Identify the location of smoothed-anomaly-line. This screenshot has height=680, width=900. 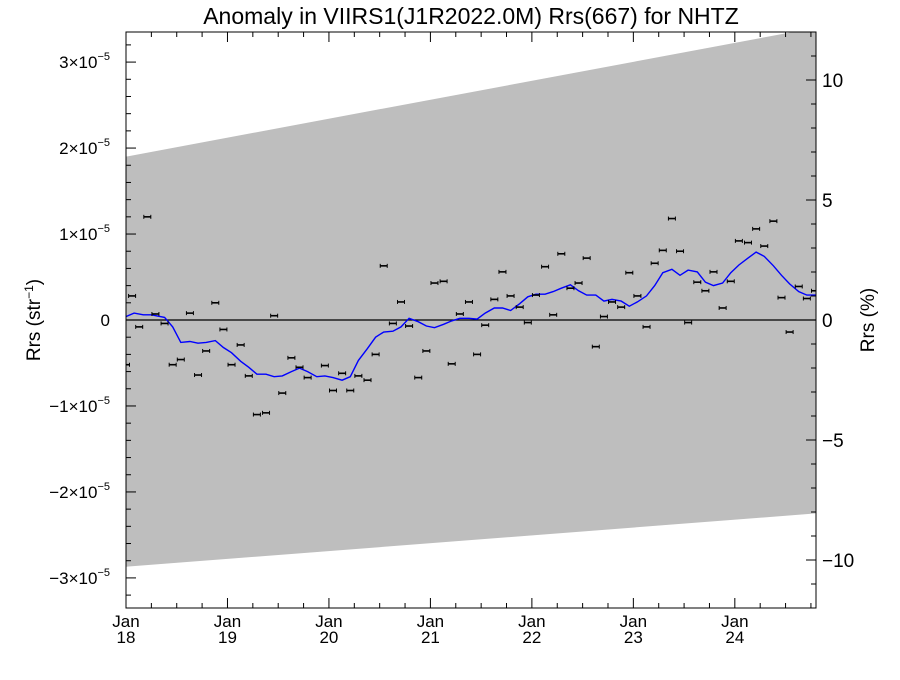
(471, 316).